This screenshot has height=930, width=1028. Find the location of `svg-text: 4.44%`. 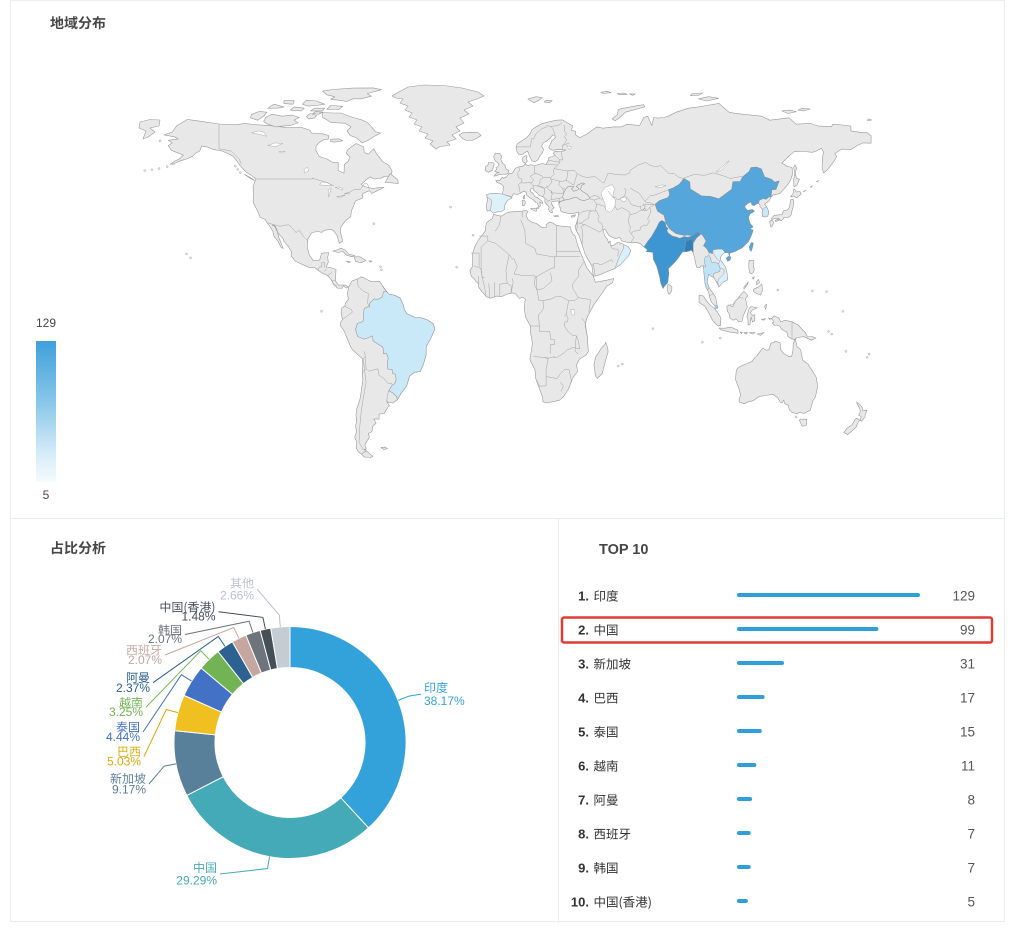

svg-text: 4.44% is located at coordinates (123, 737).